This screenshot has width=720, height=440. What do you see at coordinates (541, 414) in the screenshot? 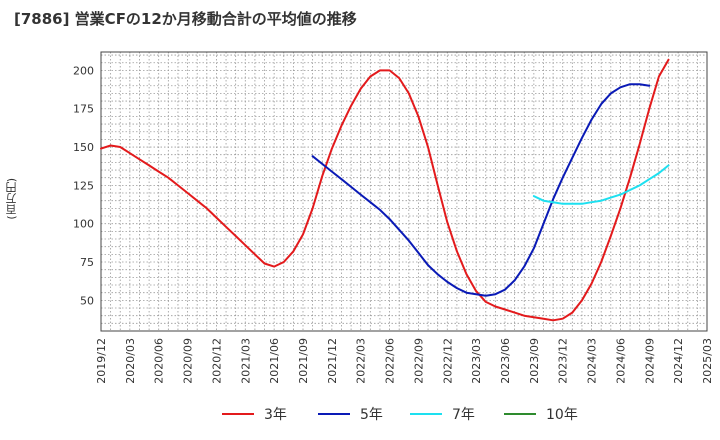
I see `legend-item-10y: 10年` at bounding box center [541, 414].